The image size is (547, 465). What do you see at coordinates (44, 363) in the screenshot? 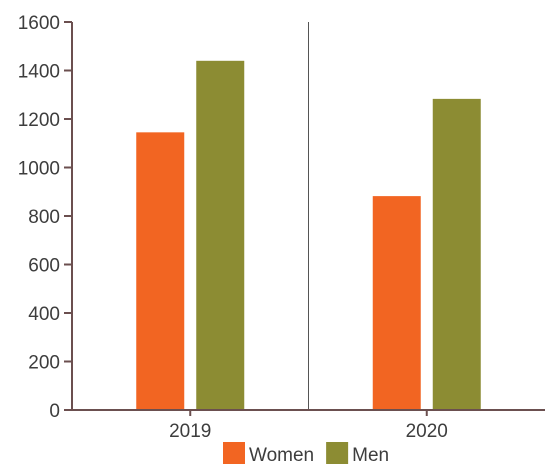
I see `y-tick-label: 200` at bounding box center [44, 363].